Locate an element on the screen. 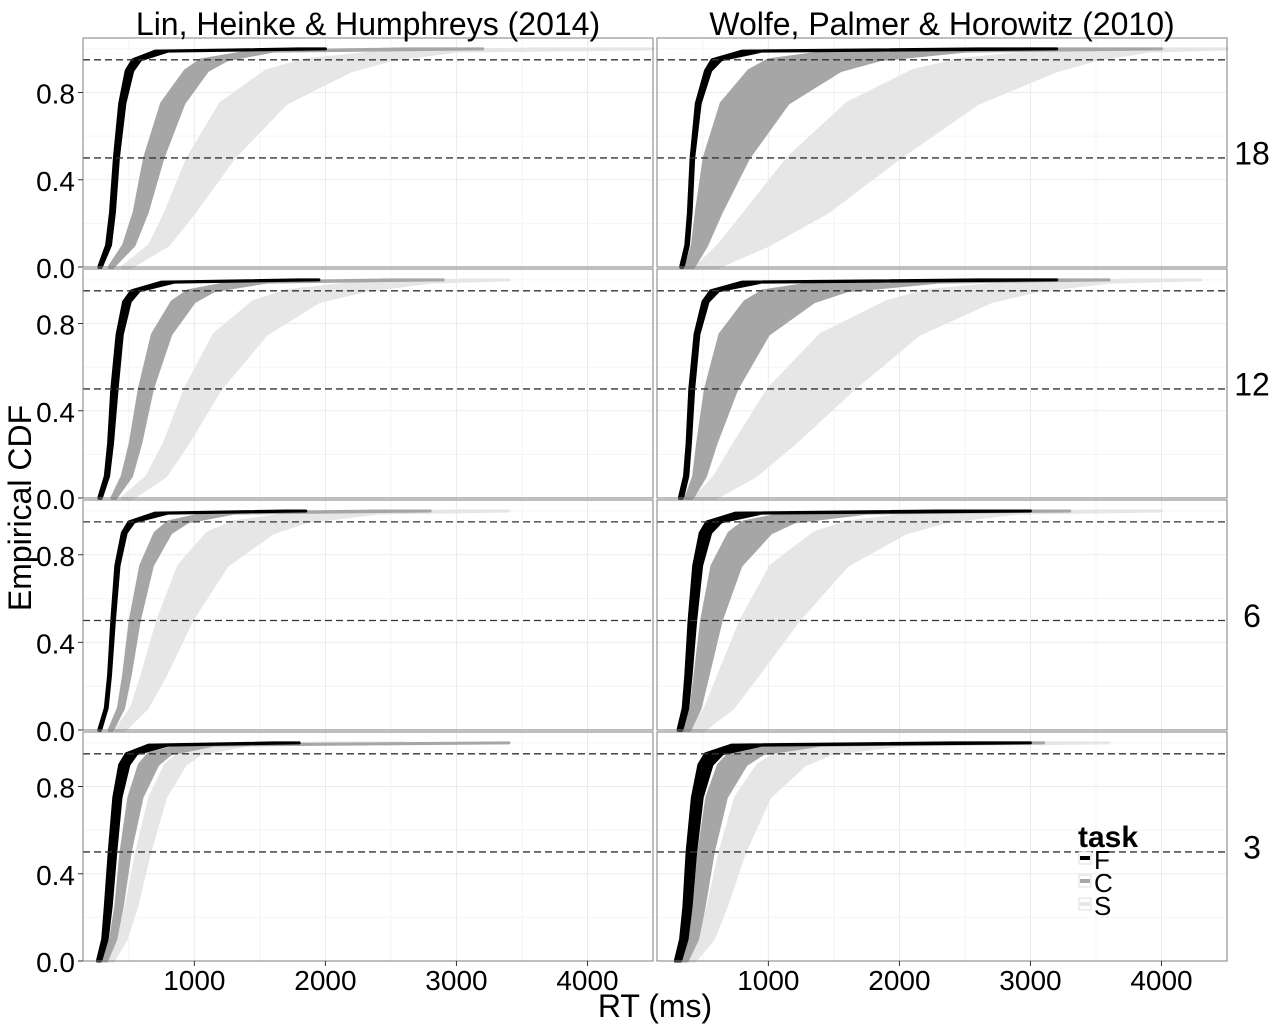  legend-label-S: S is located at coordinates (1102, 906).